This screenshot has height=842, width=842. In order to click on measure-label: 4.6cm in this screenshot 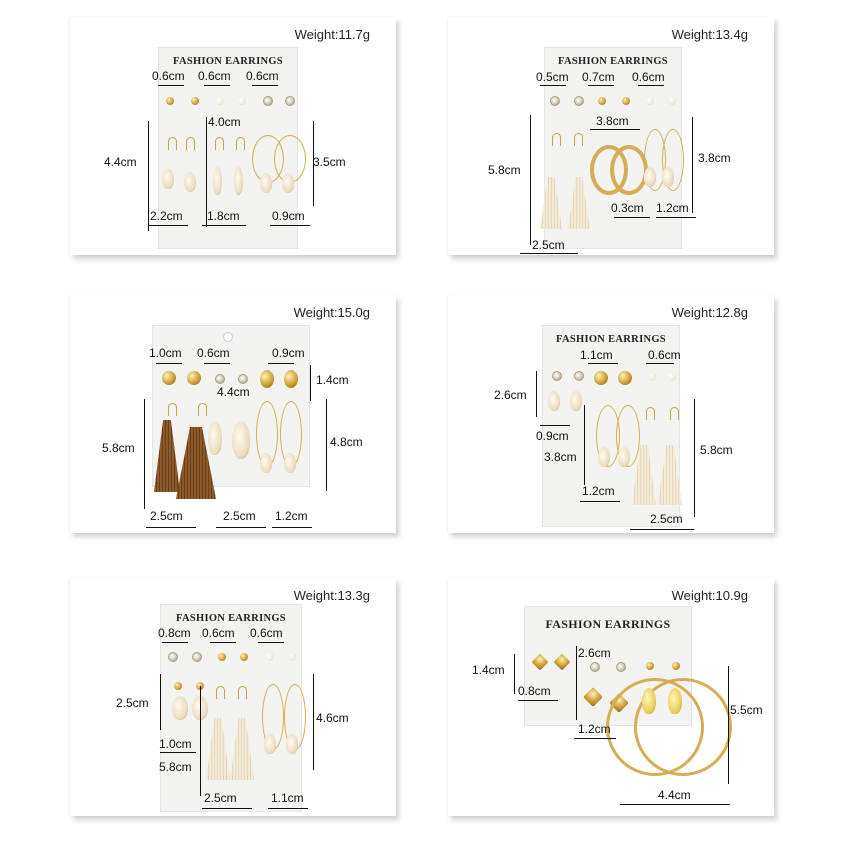, I will do `click(332, 718)`.